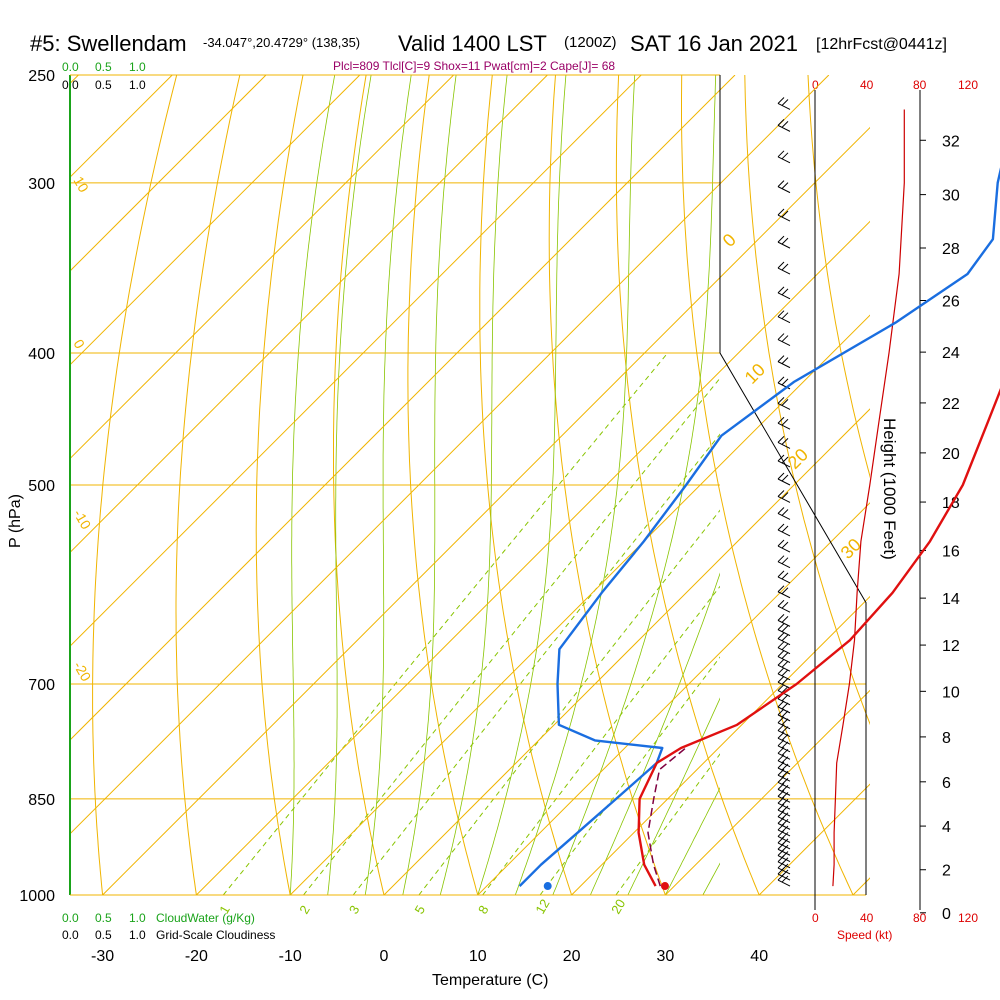  Describe the element at coordinates (951, 551) in the screenshot. I see `height-tick-label: 16` at that location.